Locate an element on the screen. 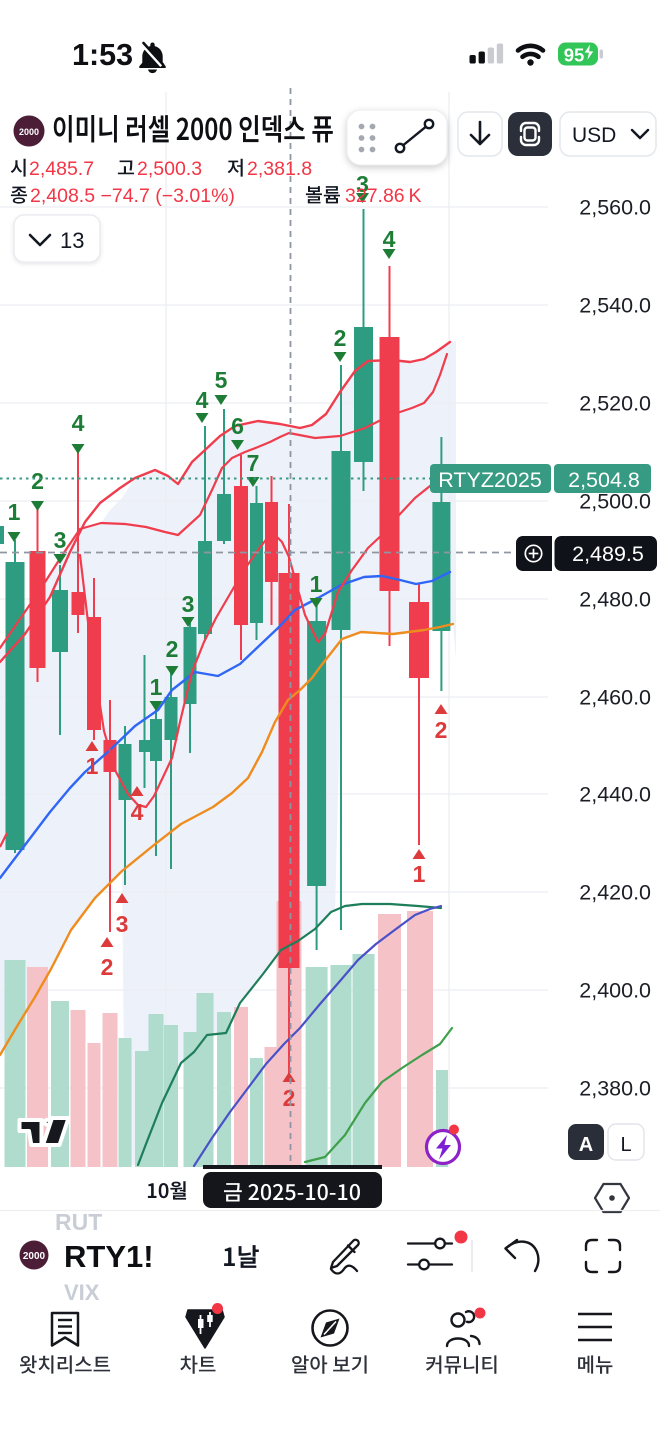  svg-text: USD is located at coordinates (594, 135).